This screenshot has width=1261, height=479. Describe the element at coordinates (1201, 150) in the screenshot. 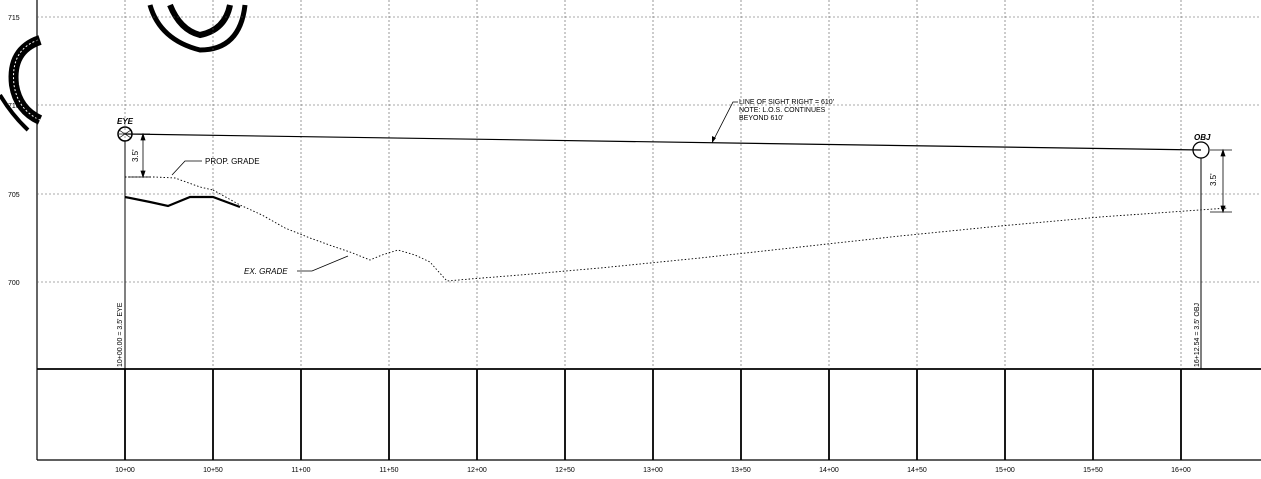

I see `object-circle-icon` at that location.